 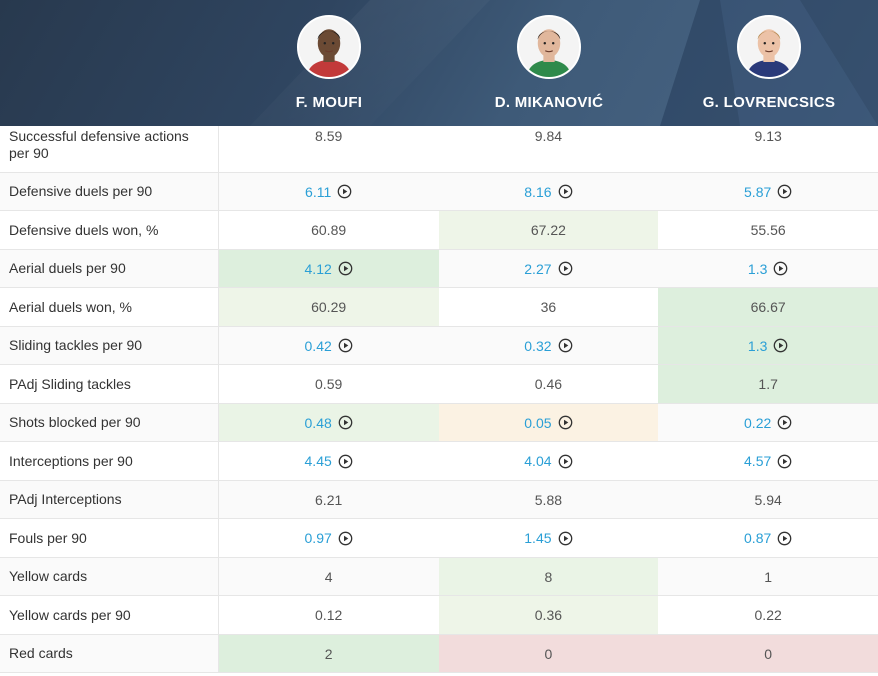 I want to click on stat-value: 0.46, so click(x=548, y=384).